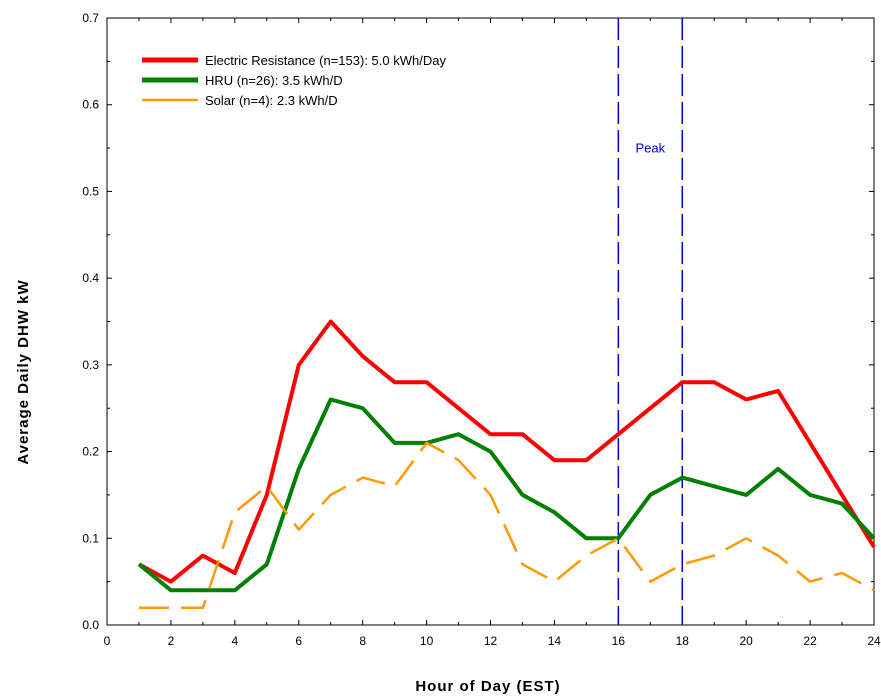 The height and width of the screenshot is (696, 881). Describe the element at coordinates (487, 686) in the screenshot. I see `x-axis-title: Hour of Day (EST)` at that location.